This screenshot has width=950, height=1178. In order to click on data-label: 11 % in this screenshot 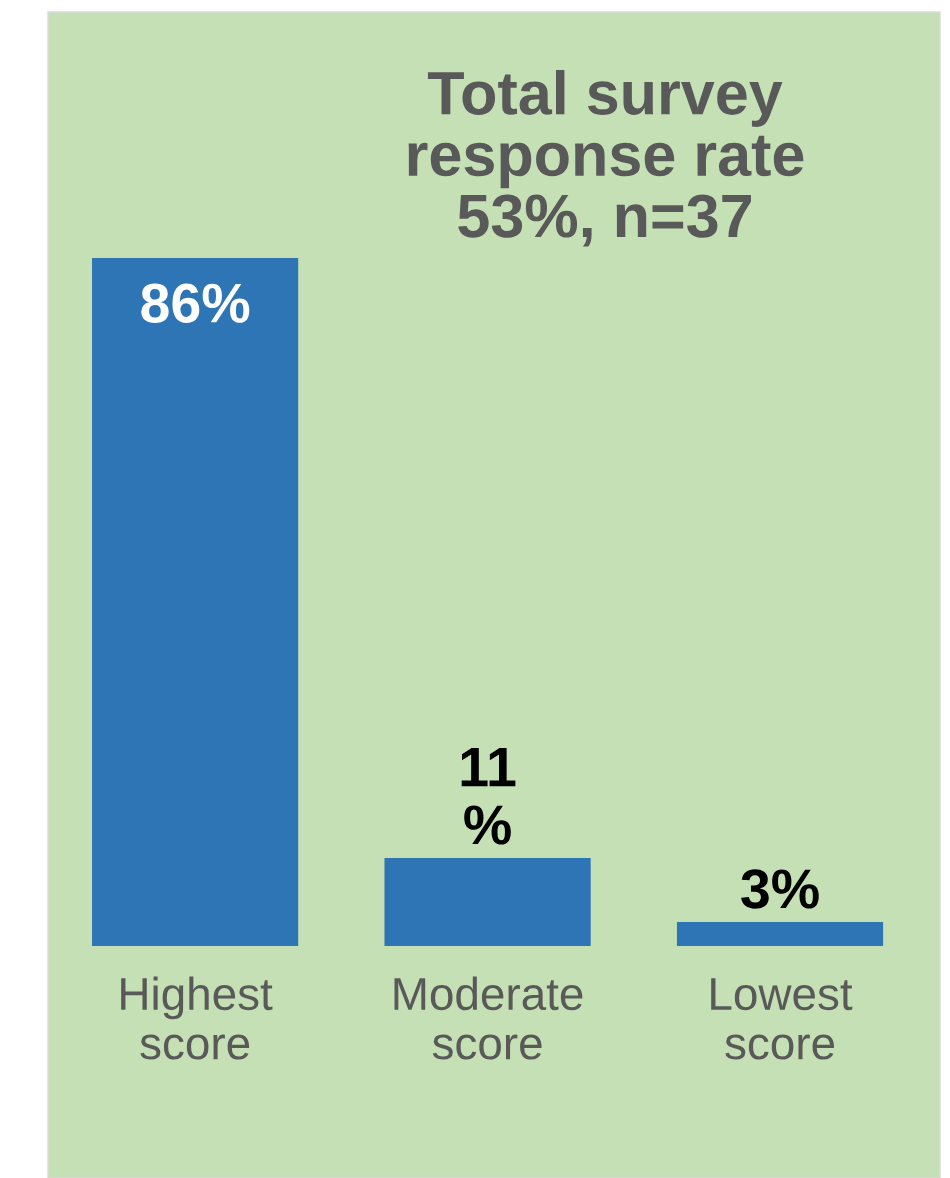, I will do `click(488, 796)`.